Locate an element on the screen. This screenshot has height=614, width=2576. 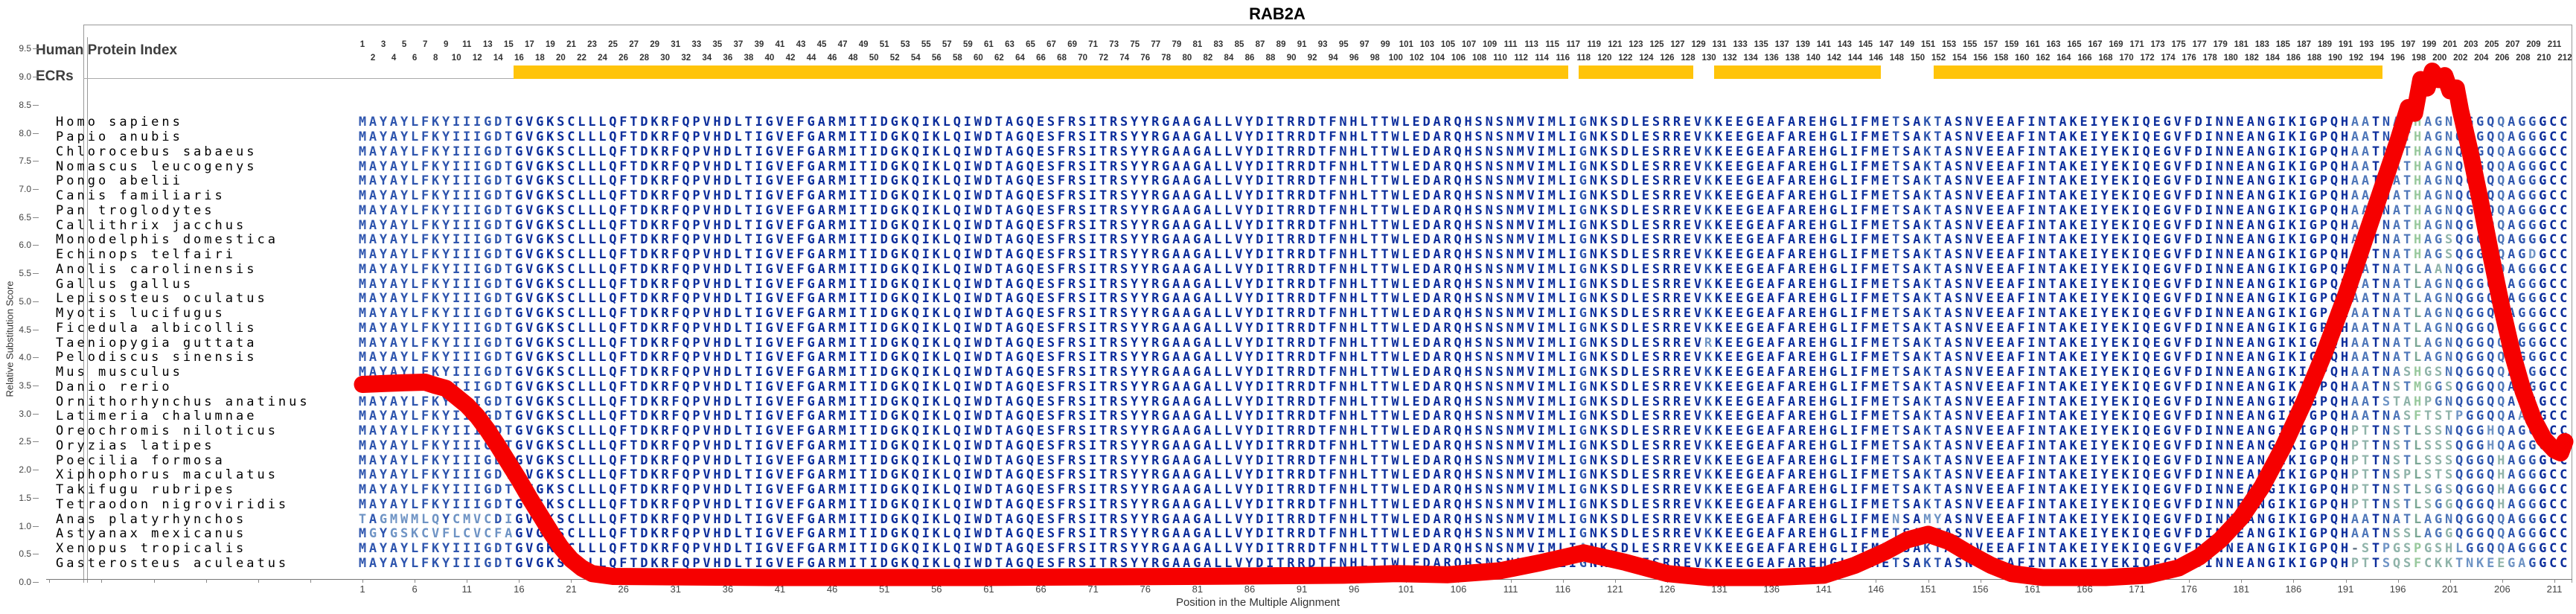
position-number: 109 is located at coordinates (1490, 44).